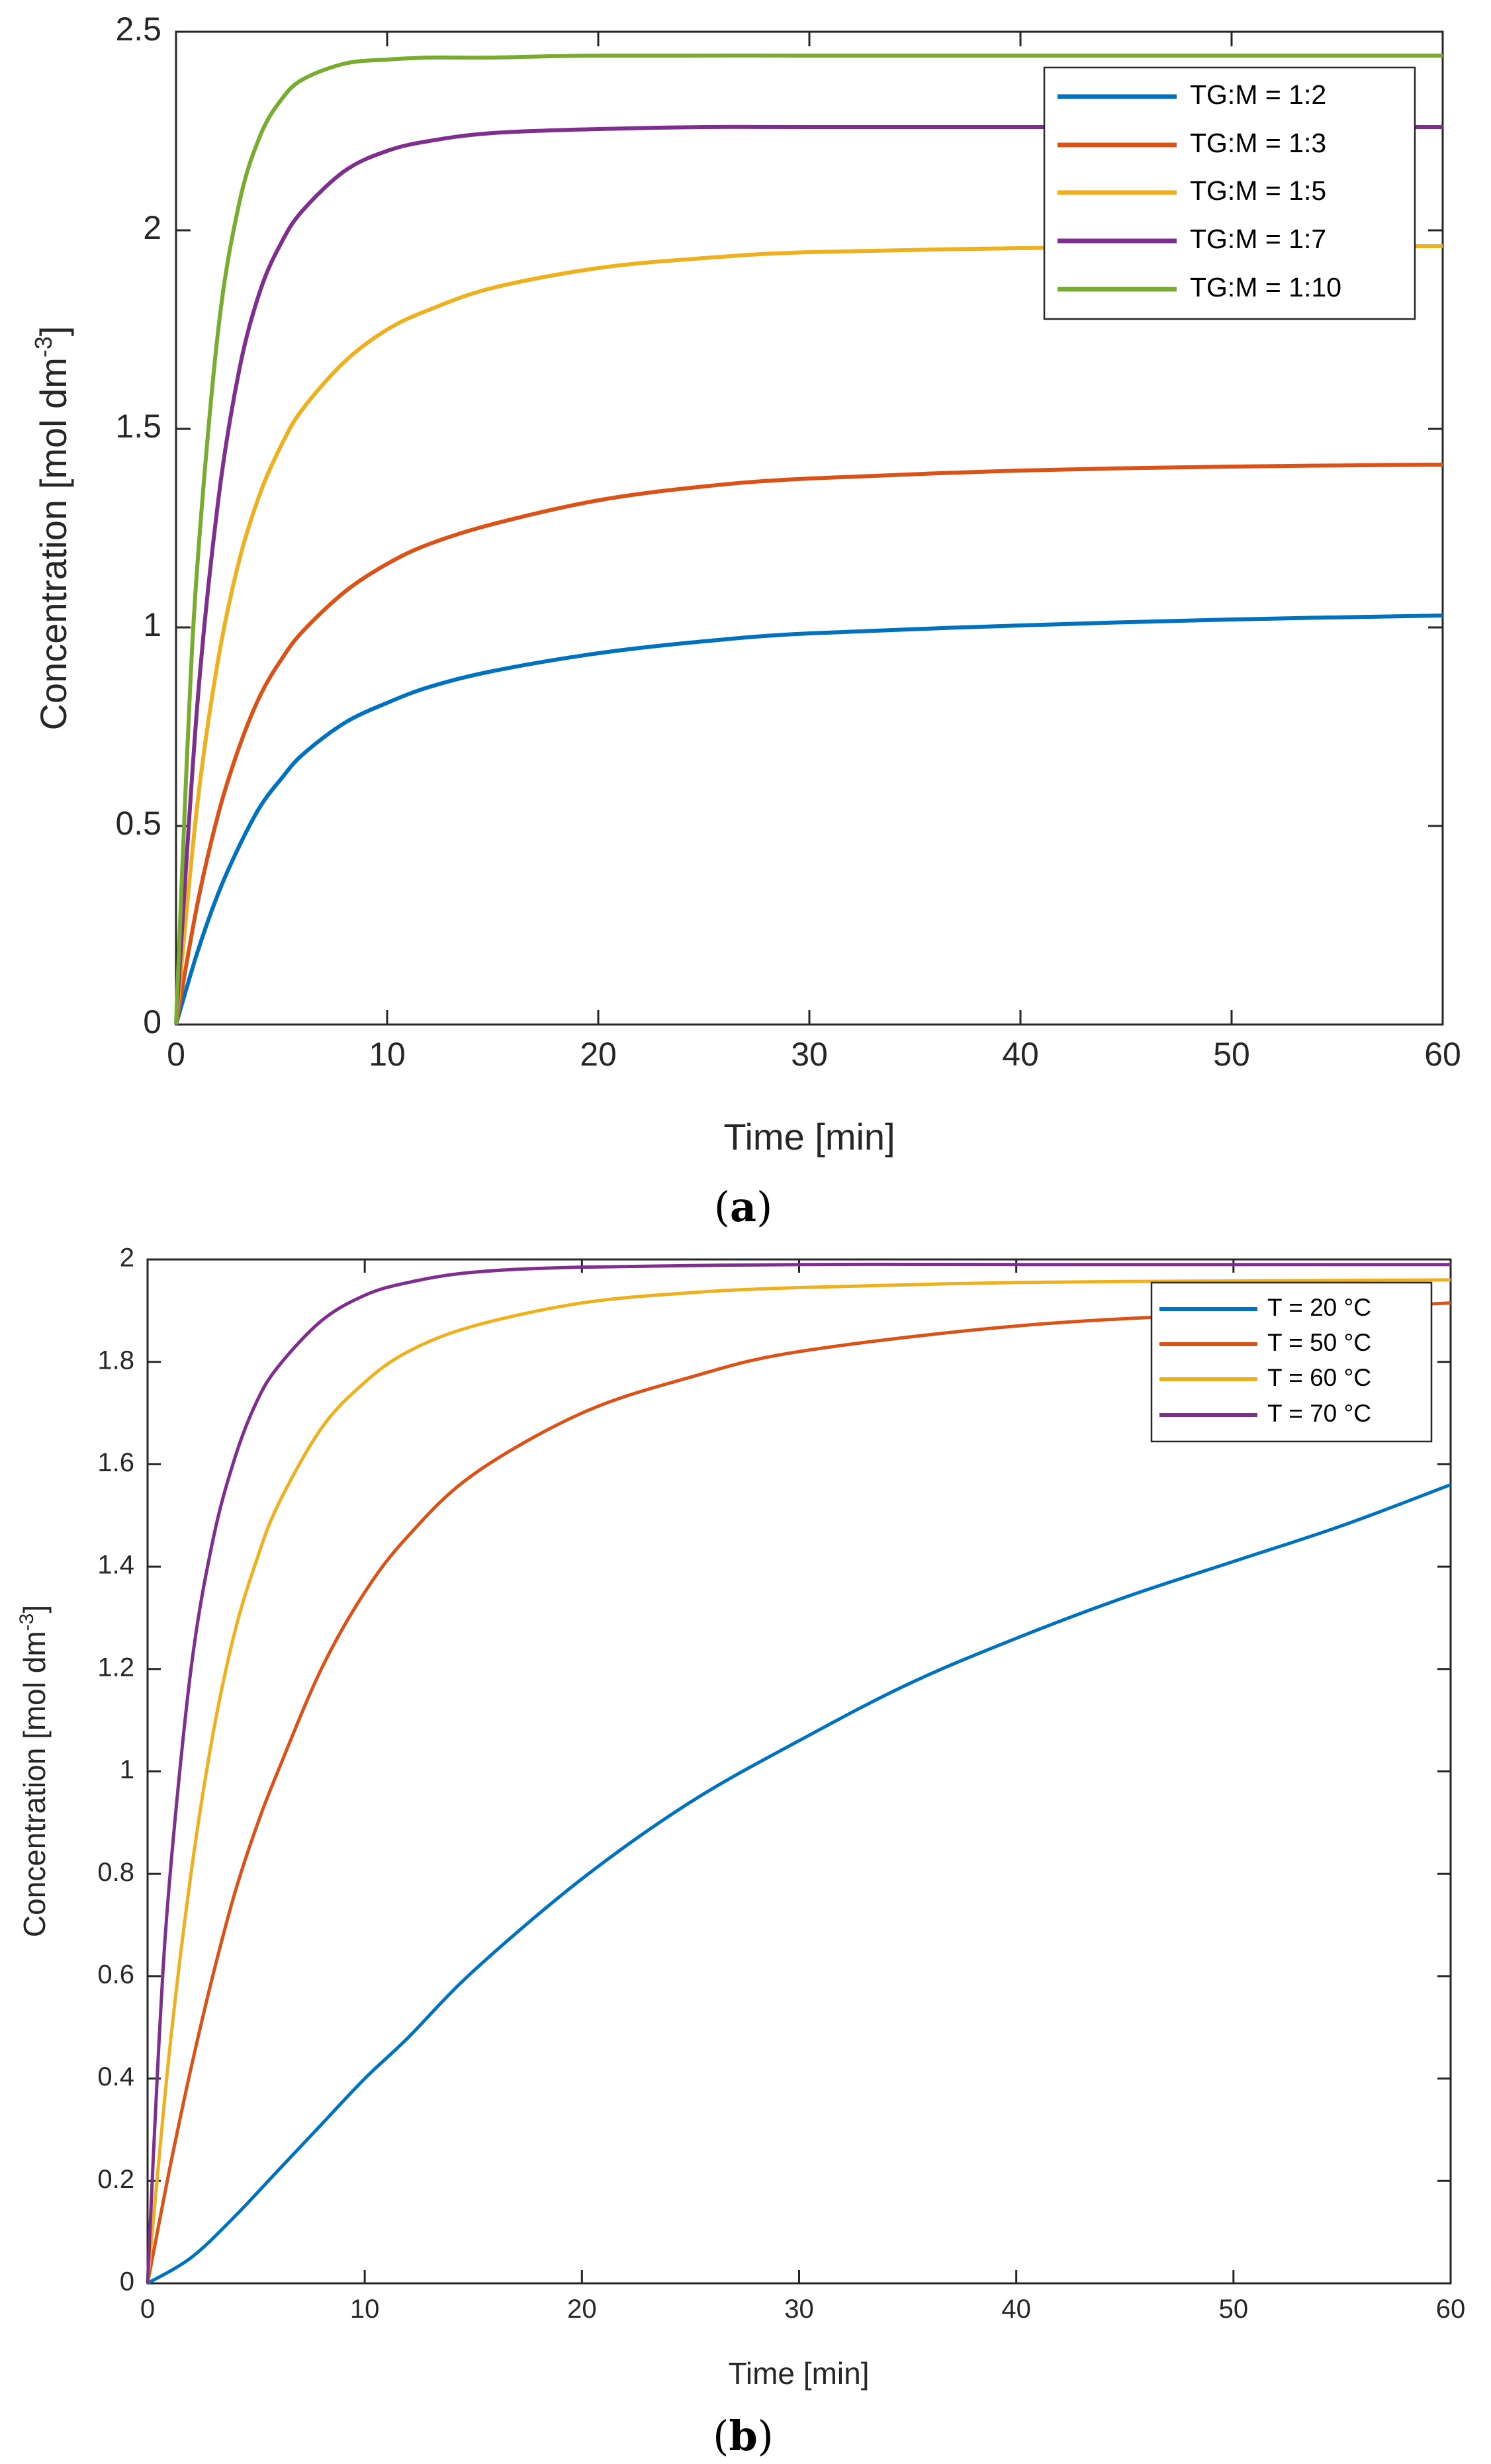  I want to click on panel-b-x-tick-label: 50, so click(1234, 2309).